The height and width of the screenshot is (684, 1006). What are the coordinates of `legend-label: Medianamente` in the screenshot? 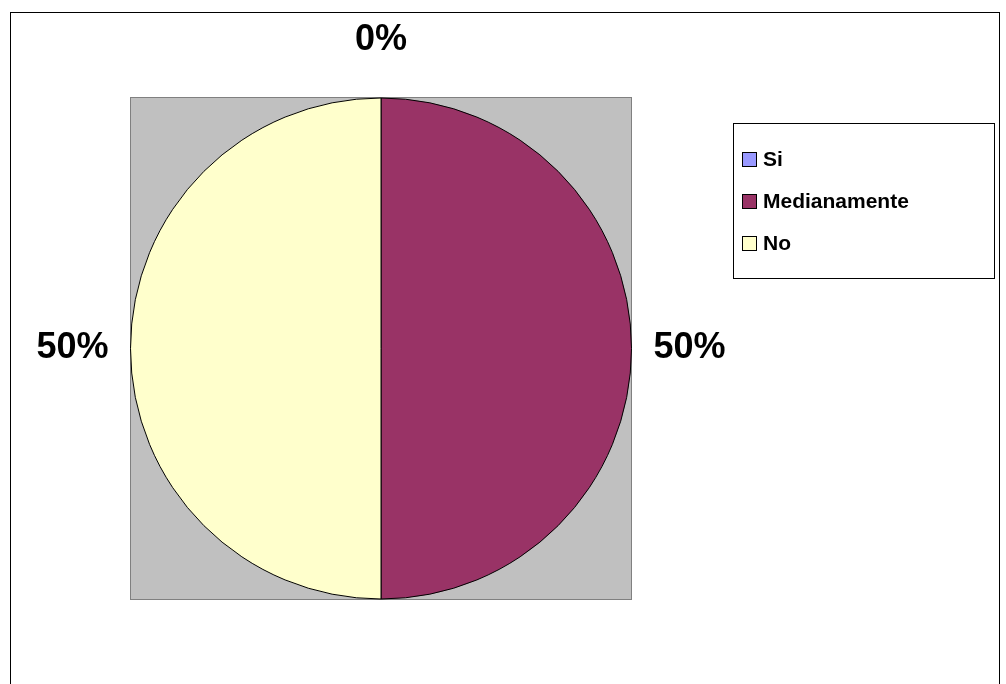 It's located at (836, 201).